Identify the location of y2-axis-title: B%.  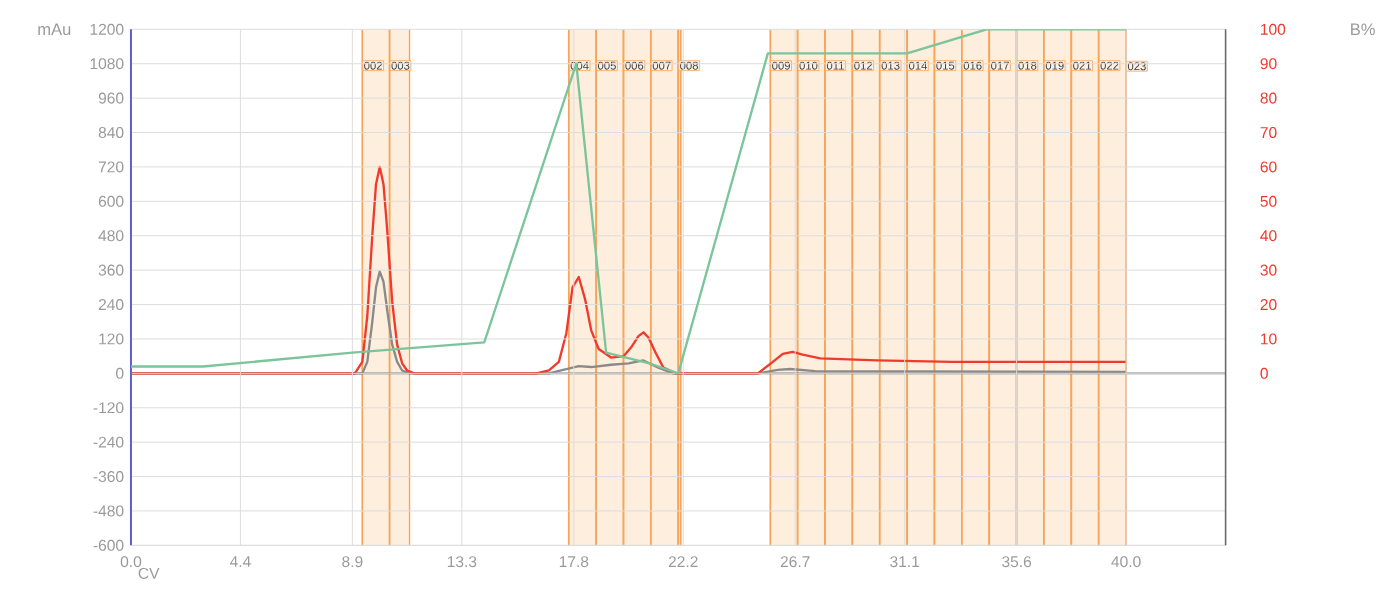
(1363, 29).